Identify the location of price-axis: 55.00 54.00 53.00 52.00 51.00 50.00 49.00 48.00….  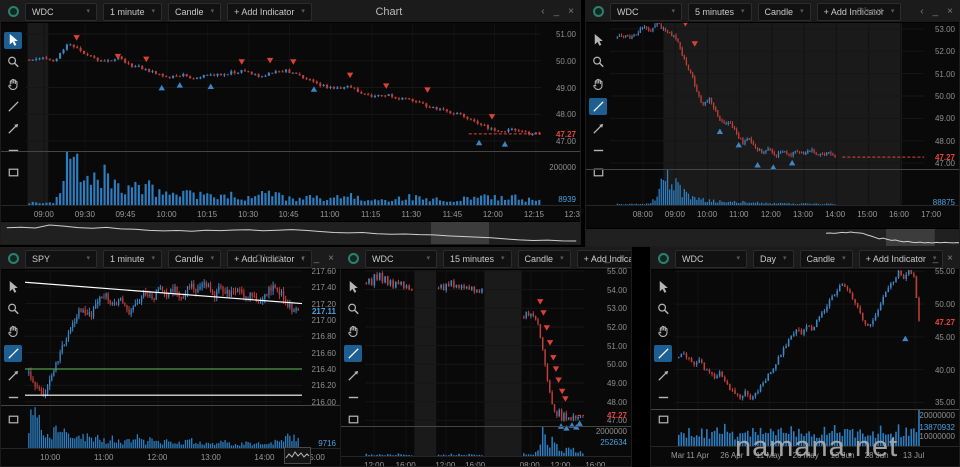
(606, 357).